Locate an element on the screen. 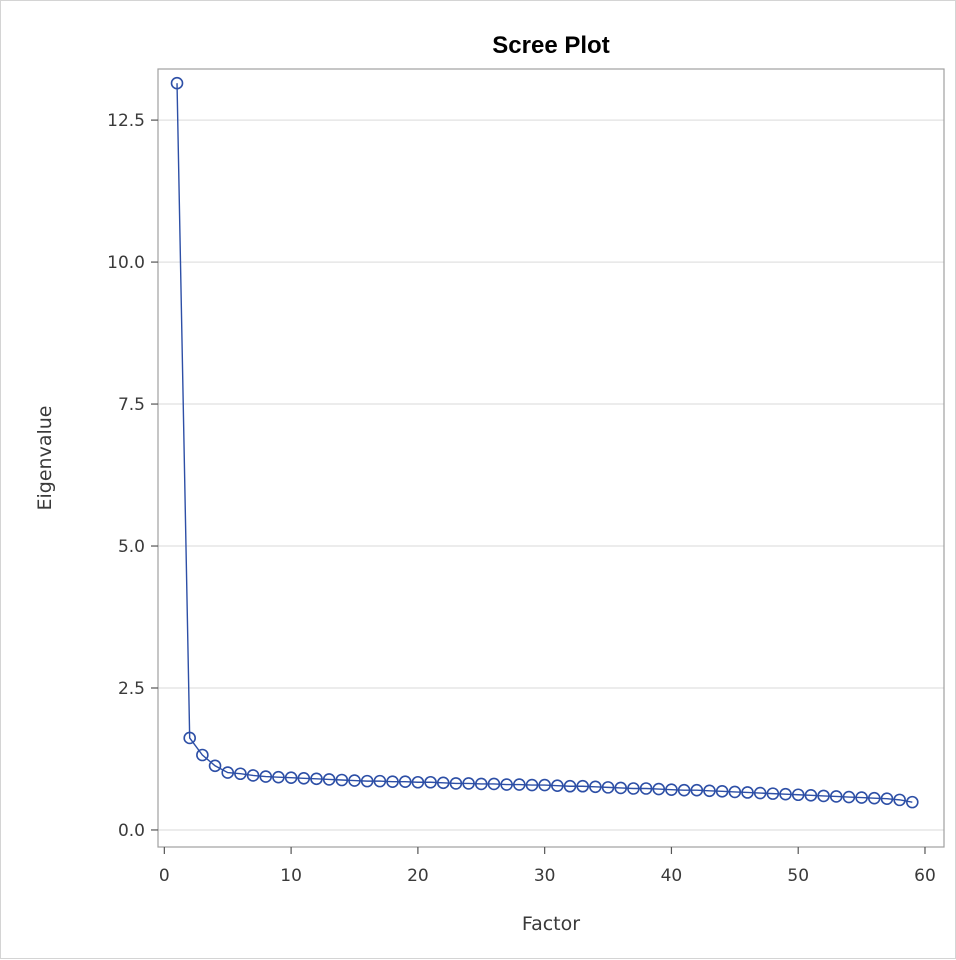 The image size is (956, 960). y-tick-label: 2.5 is located at coordinates (131, 689).